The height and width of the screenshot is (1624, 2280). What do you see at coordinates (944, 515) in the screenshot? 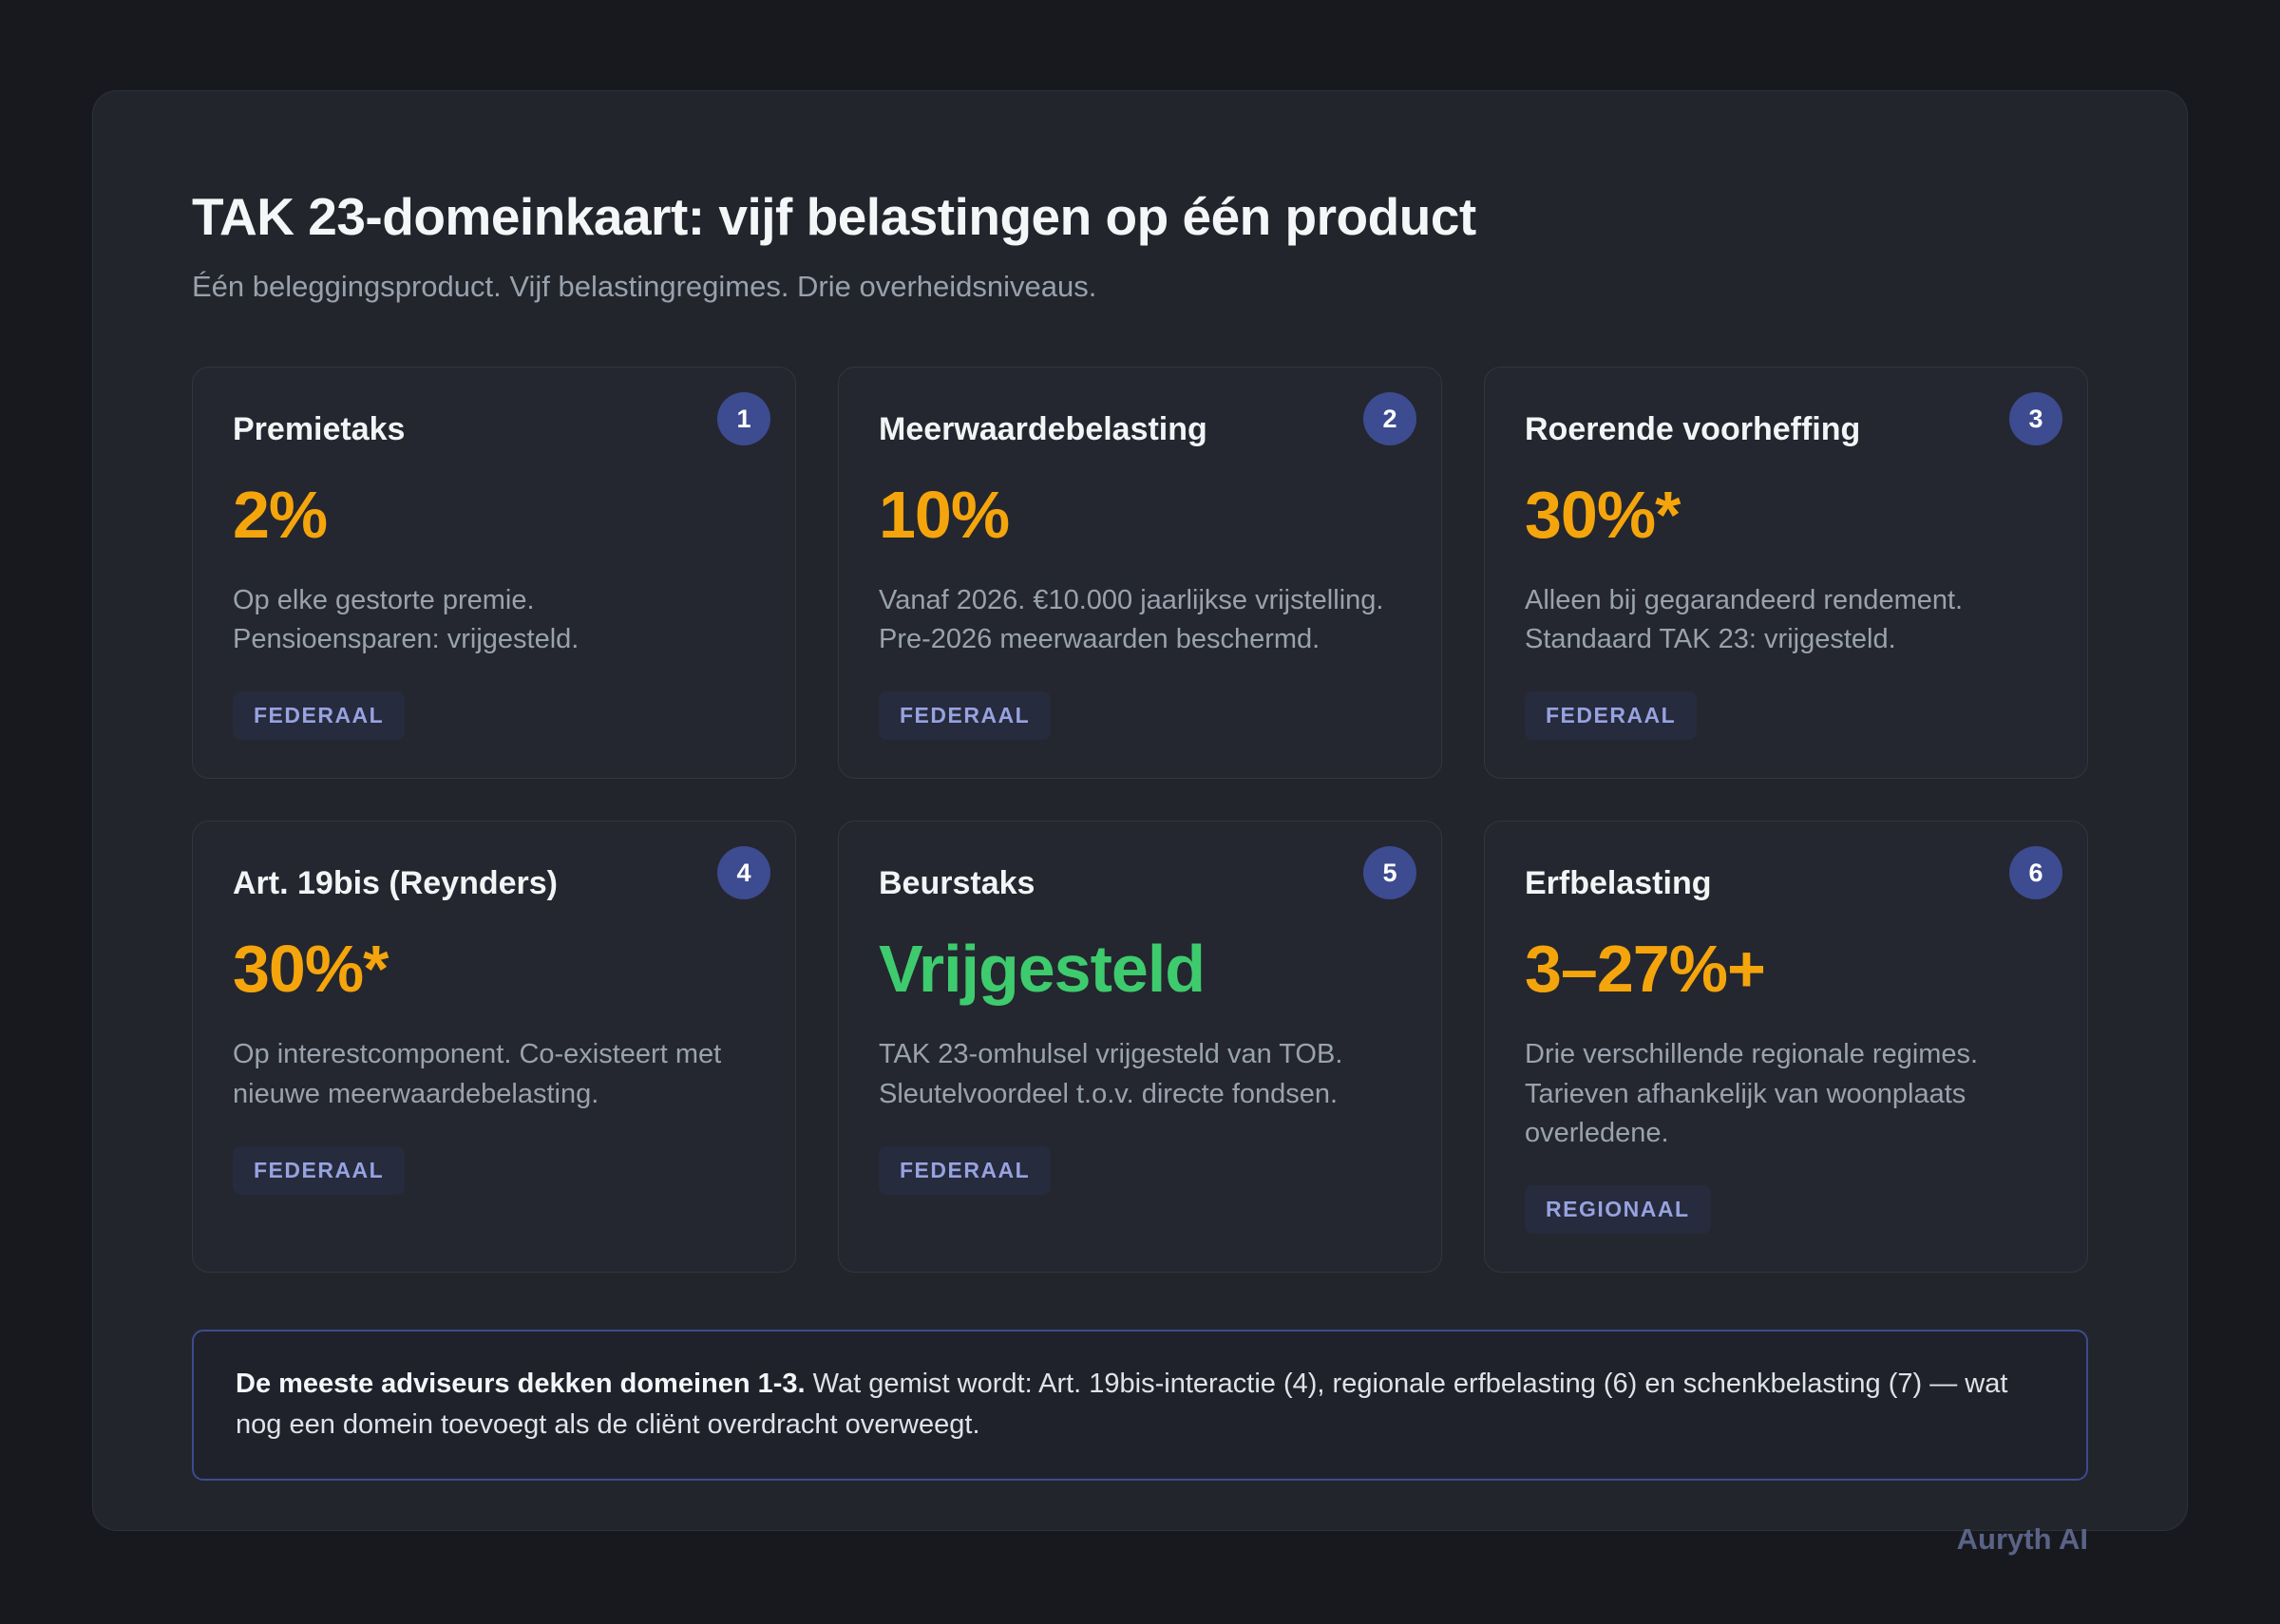
I see `card-value: 10%` at bounding box center [944, 515].